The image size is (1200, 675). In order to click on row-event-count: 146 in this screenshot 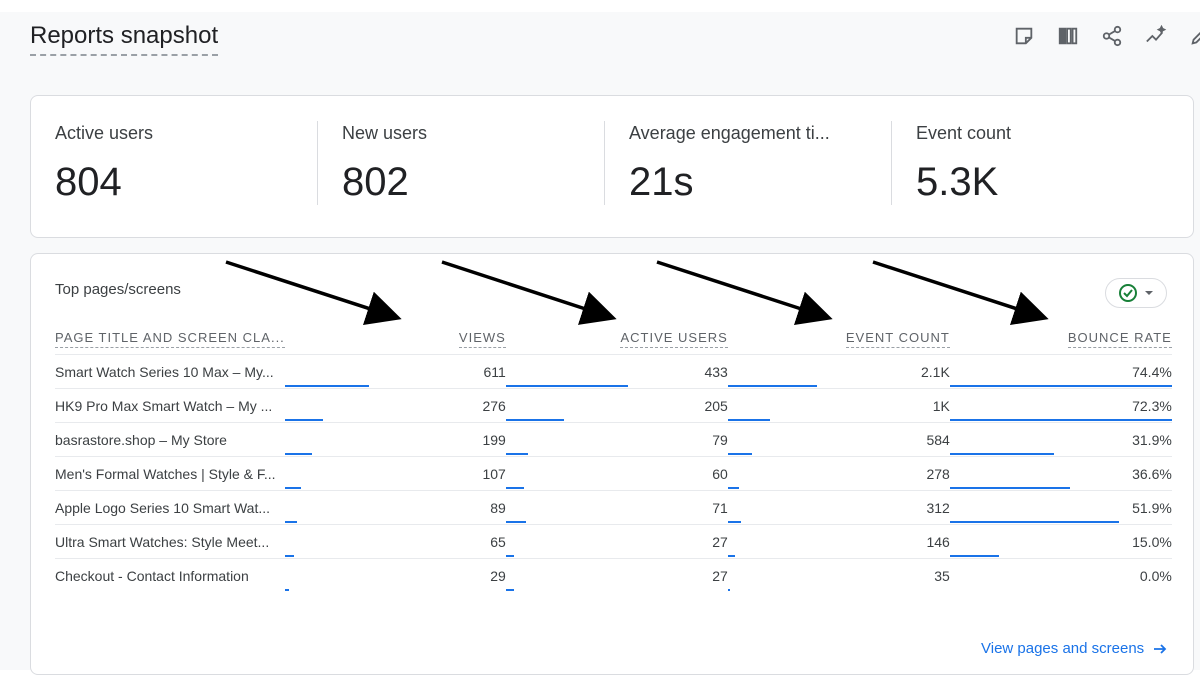, I will do `click(838, 541)`.